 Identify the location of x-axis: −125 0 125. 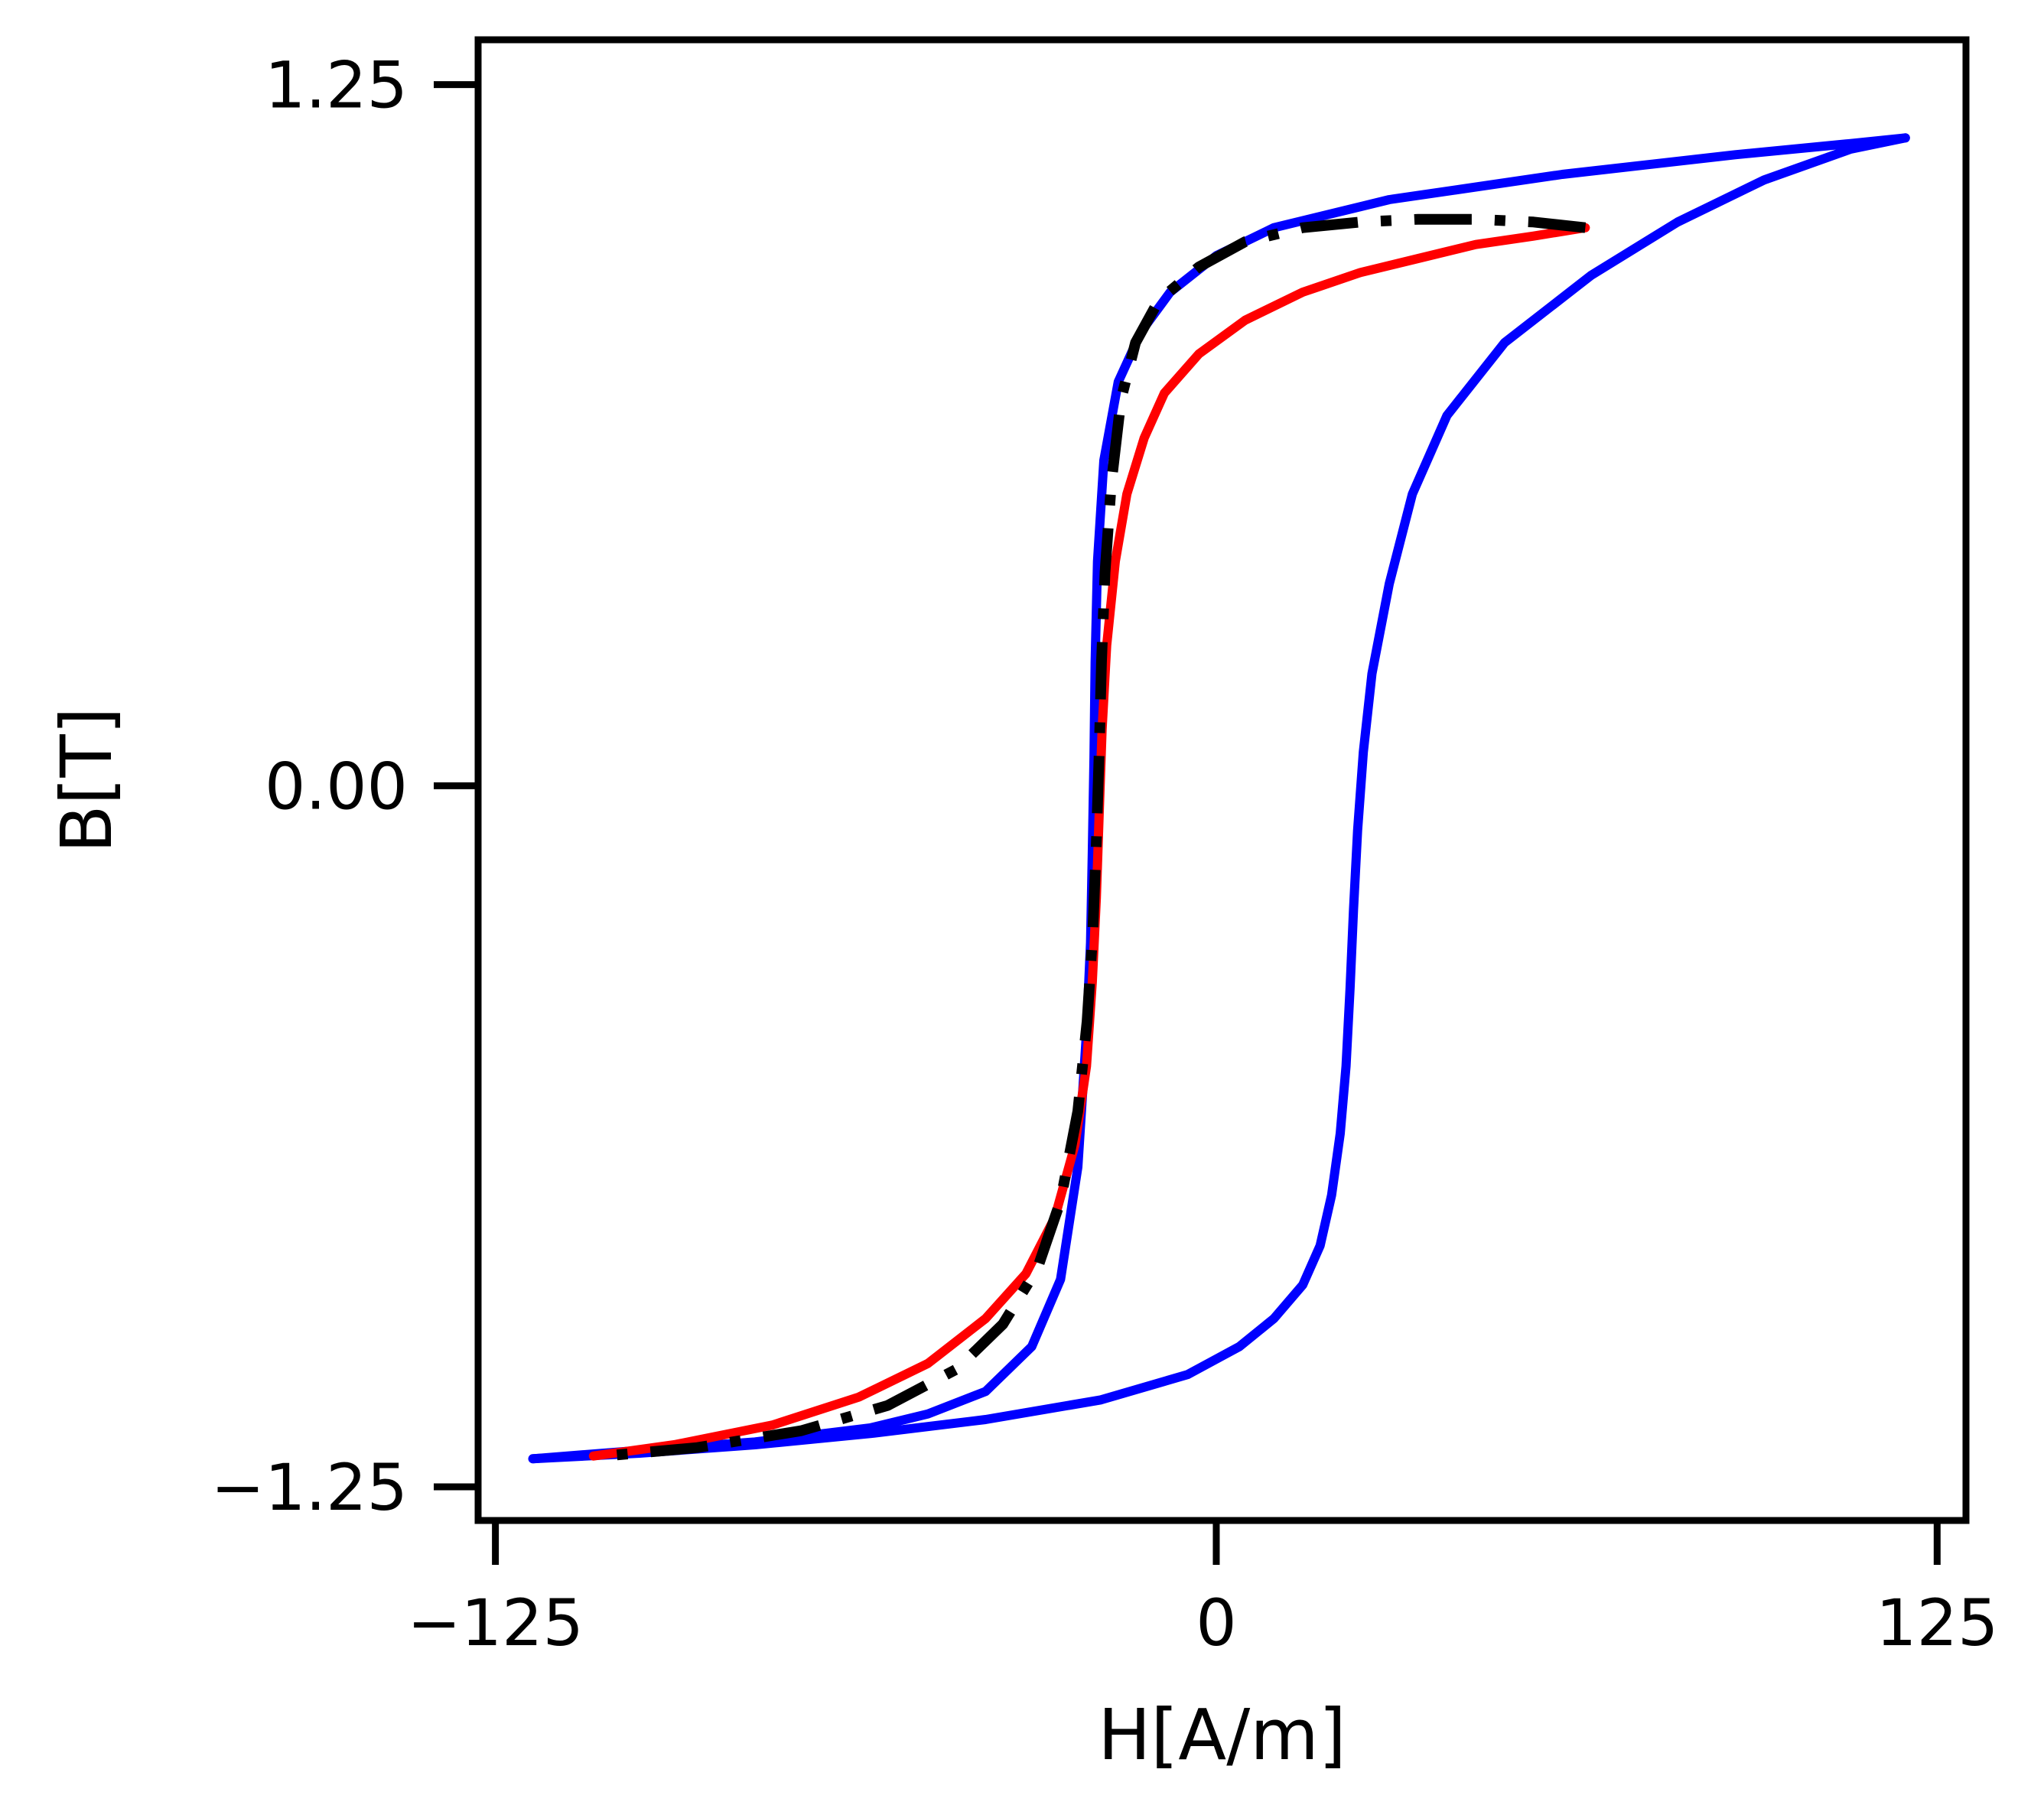
(1202, 1590).